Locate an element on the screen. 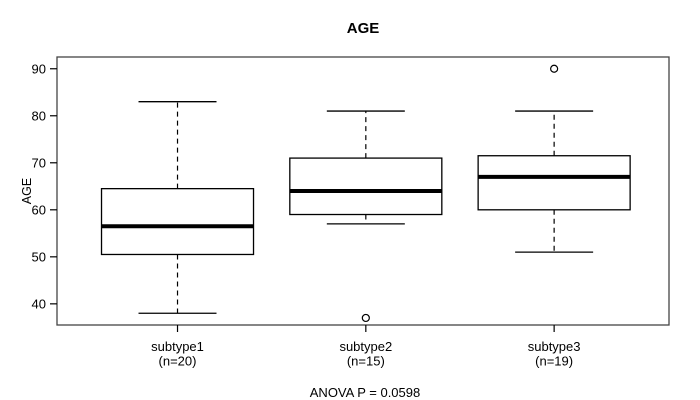 This screenshot has width=700, height=400. x-label-subtype3: subtype3 is located at coordinates (554, 346).